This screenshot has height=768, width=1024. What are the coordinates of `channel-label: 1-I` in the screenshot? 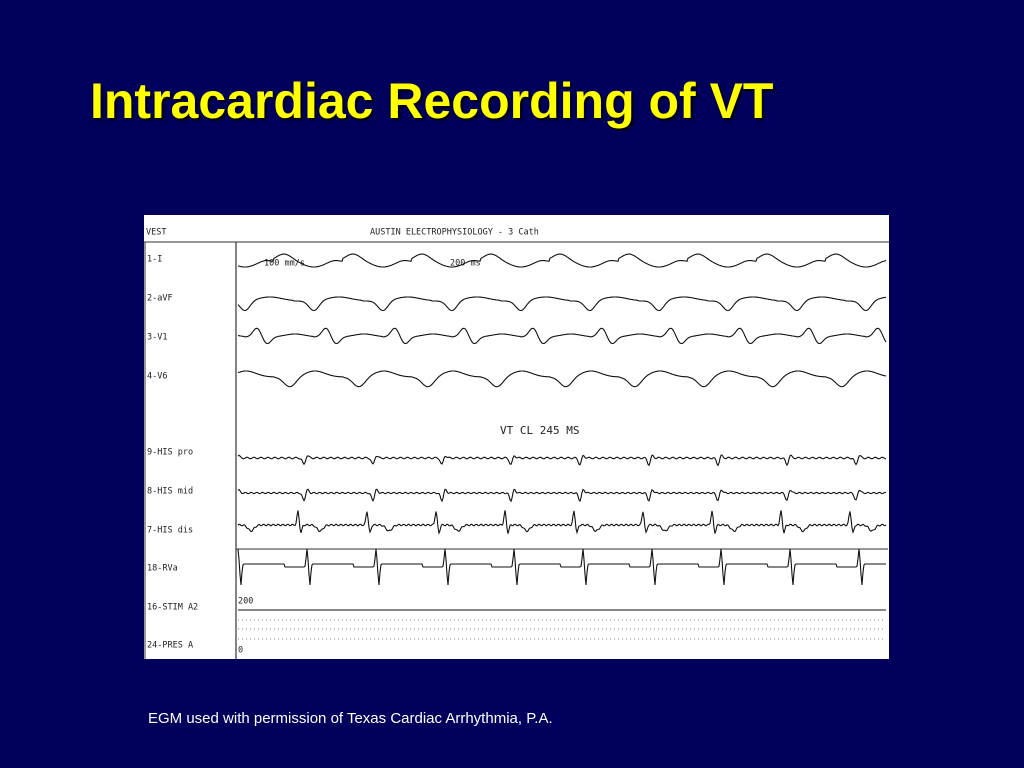 It's located at (154, 260).